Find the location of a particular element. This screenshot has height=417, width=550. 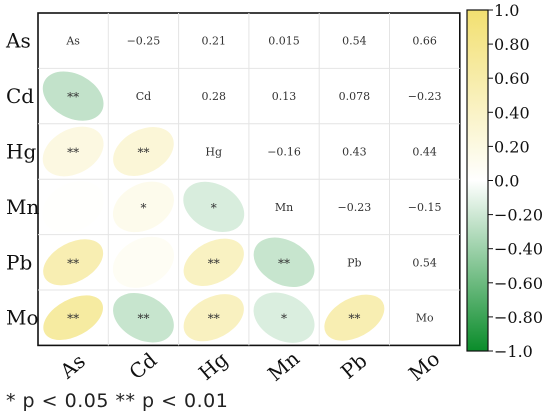

colorbar-tick-label: 1.0 is located at coordinates (506, 10).